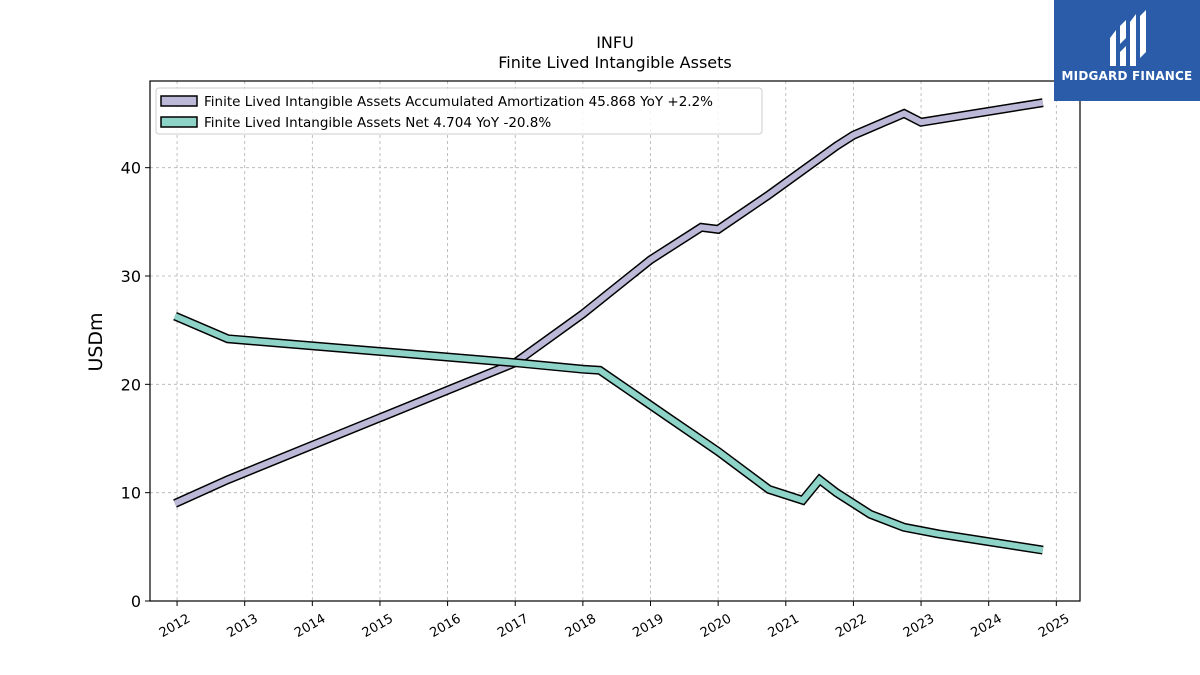  I want to click on y-tick-label: 10, so click(131, 493).